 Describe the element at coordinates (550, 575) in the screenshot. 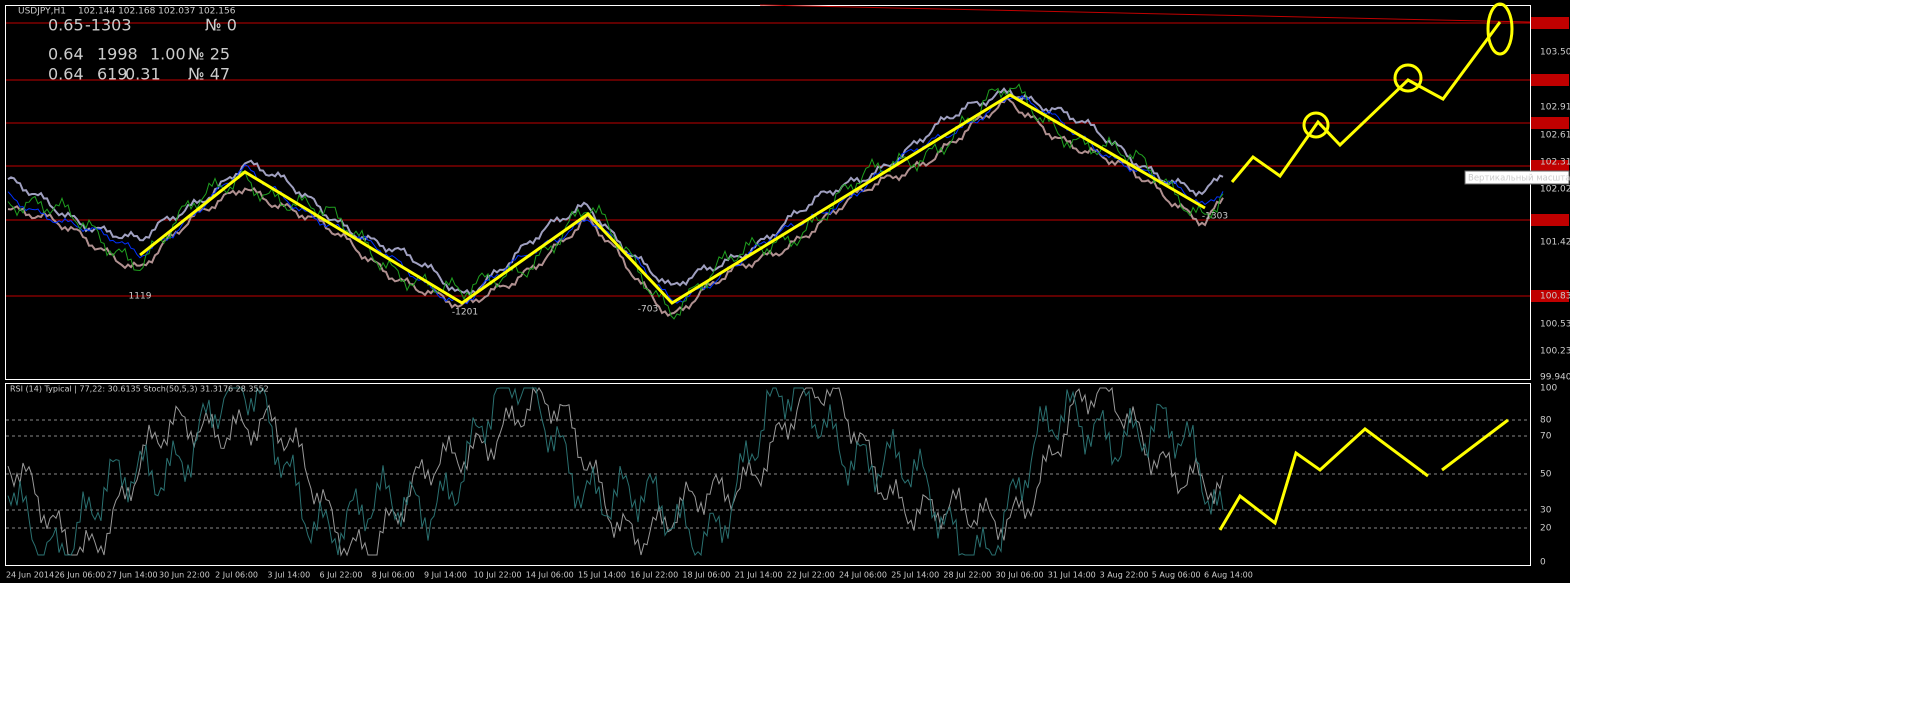

I see `time-label: 14 Jul 06:00` at that location.